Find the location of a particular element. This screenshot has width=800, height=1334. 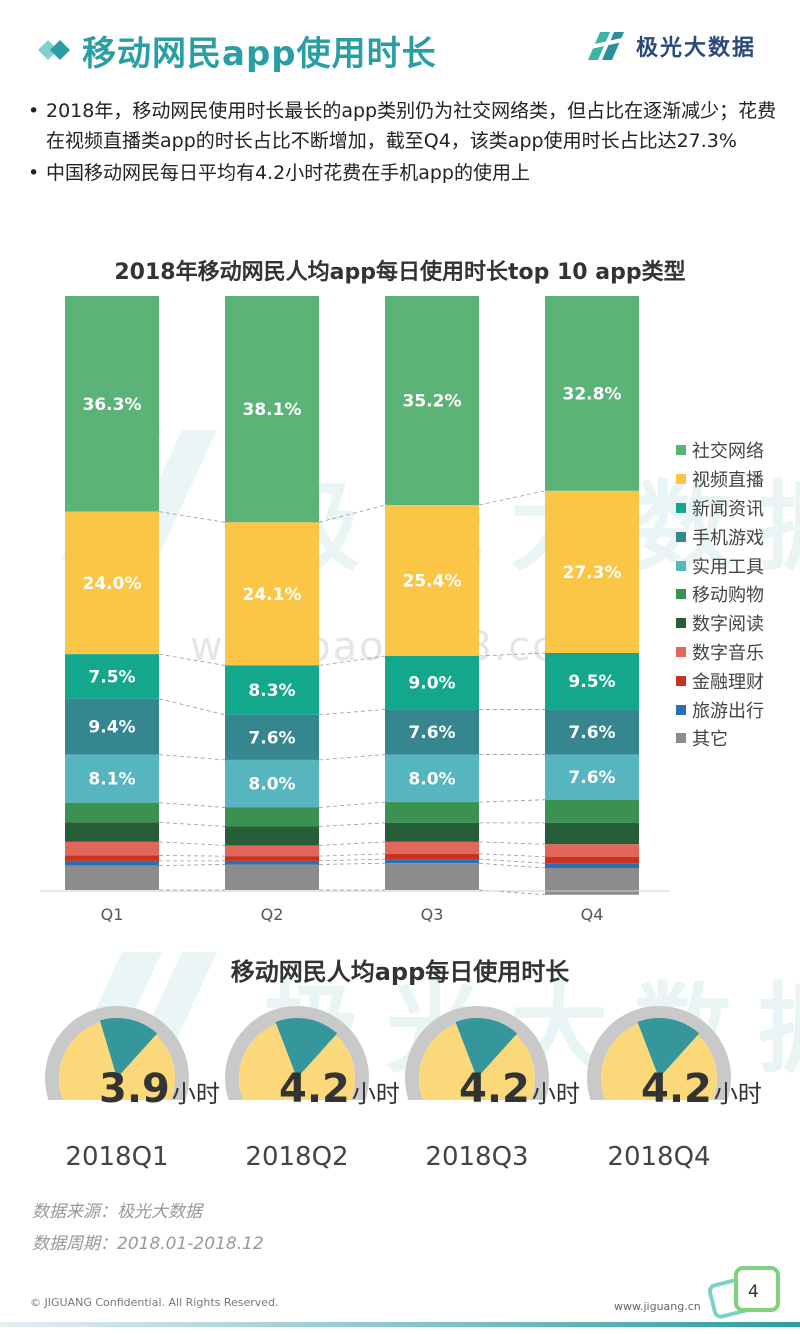

bar-value-label: 38.1% is located at coordinates (272, 410).